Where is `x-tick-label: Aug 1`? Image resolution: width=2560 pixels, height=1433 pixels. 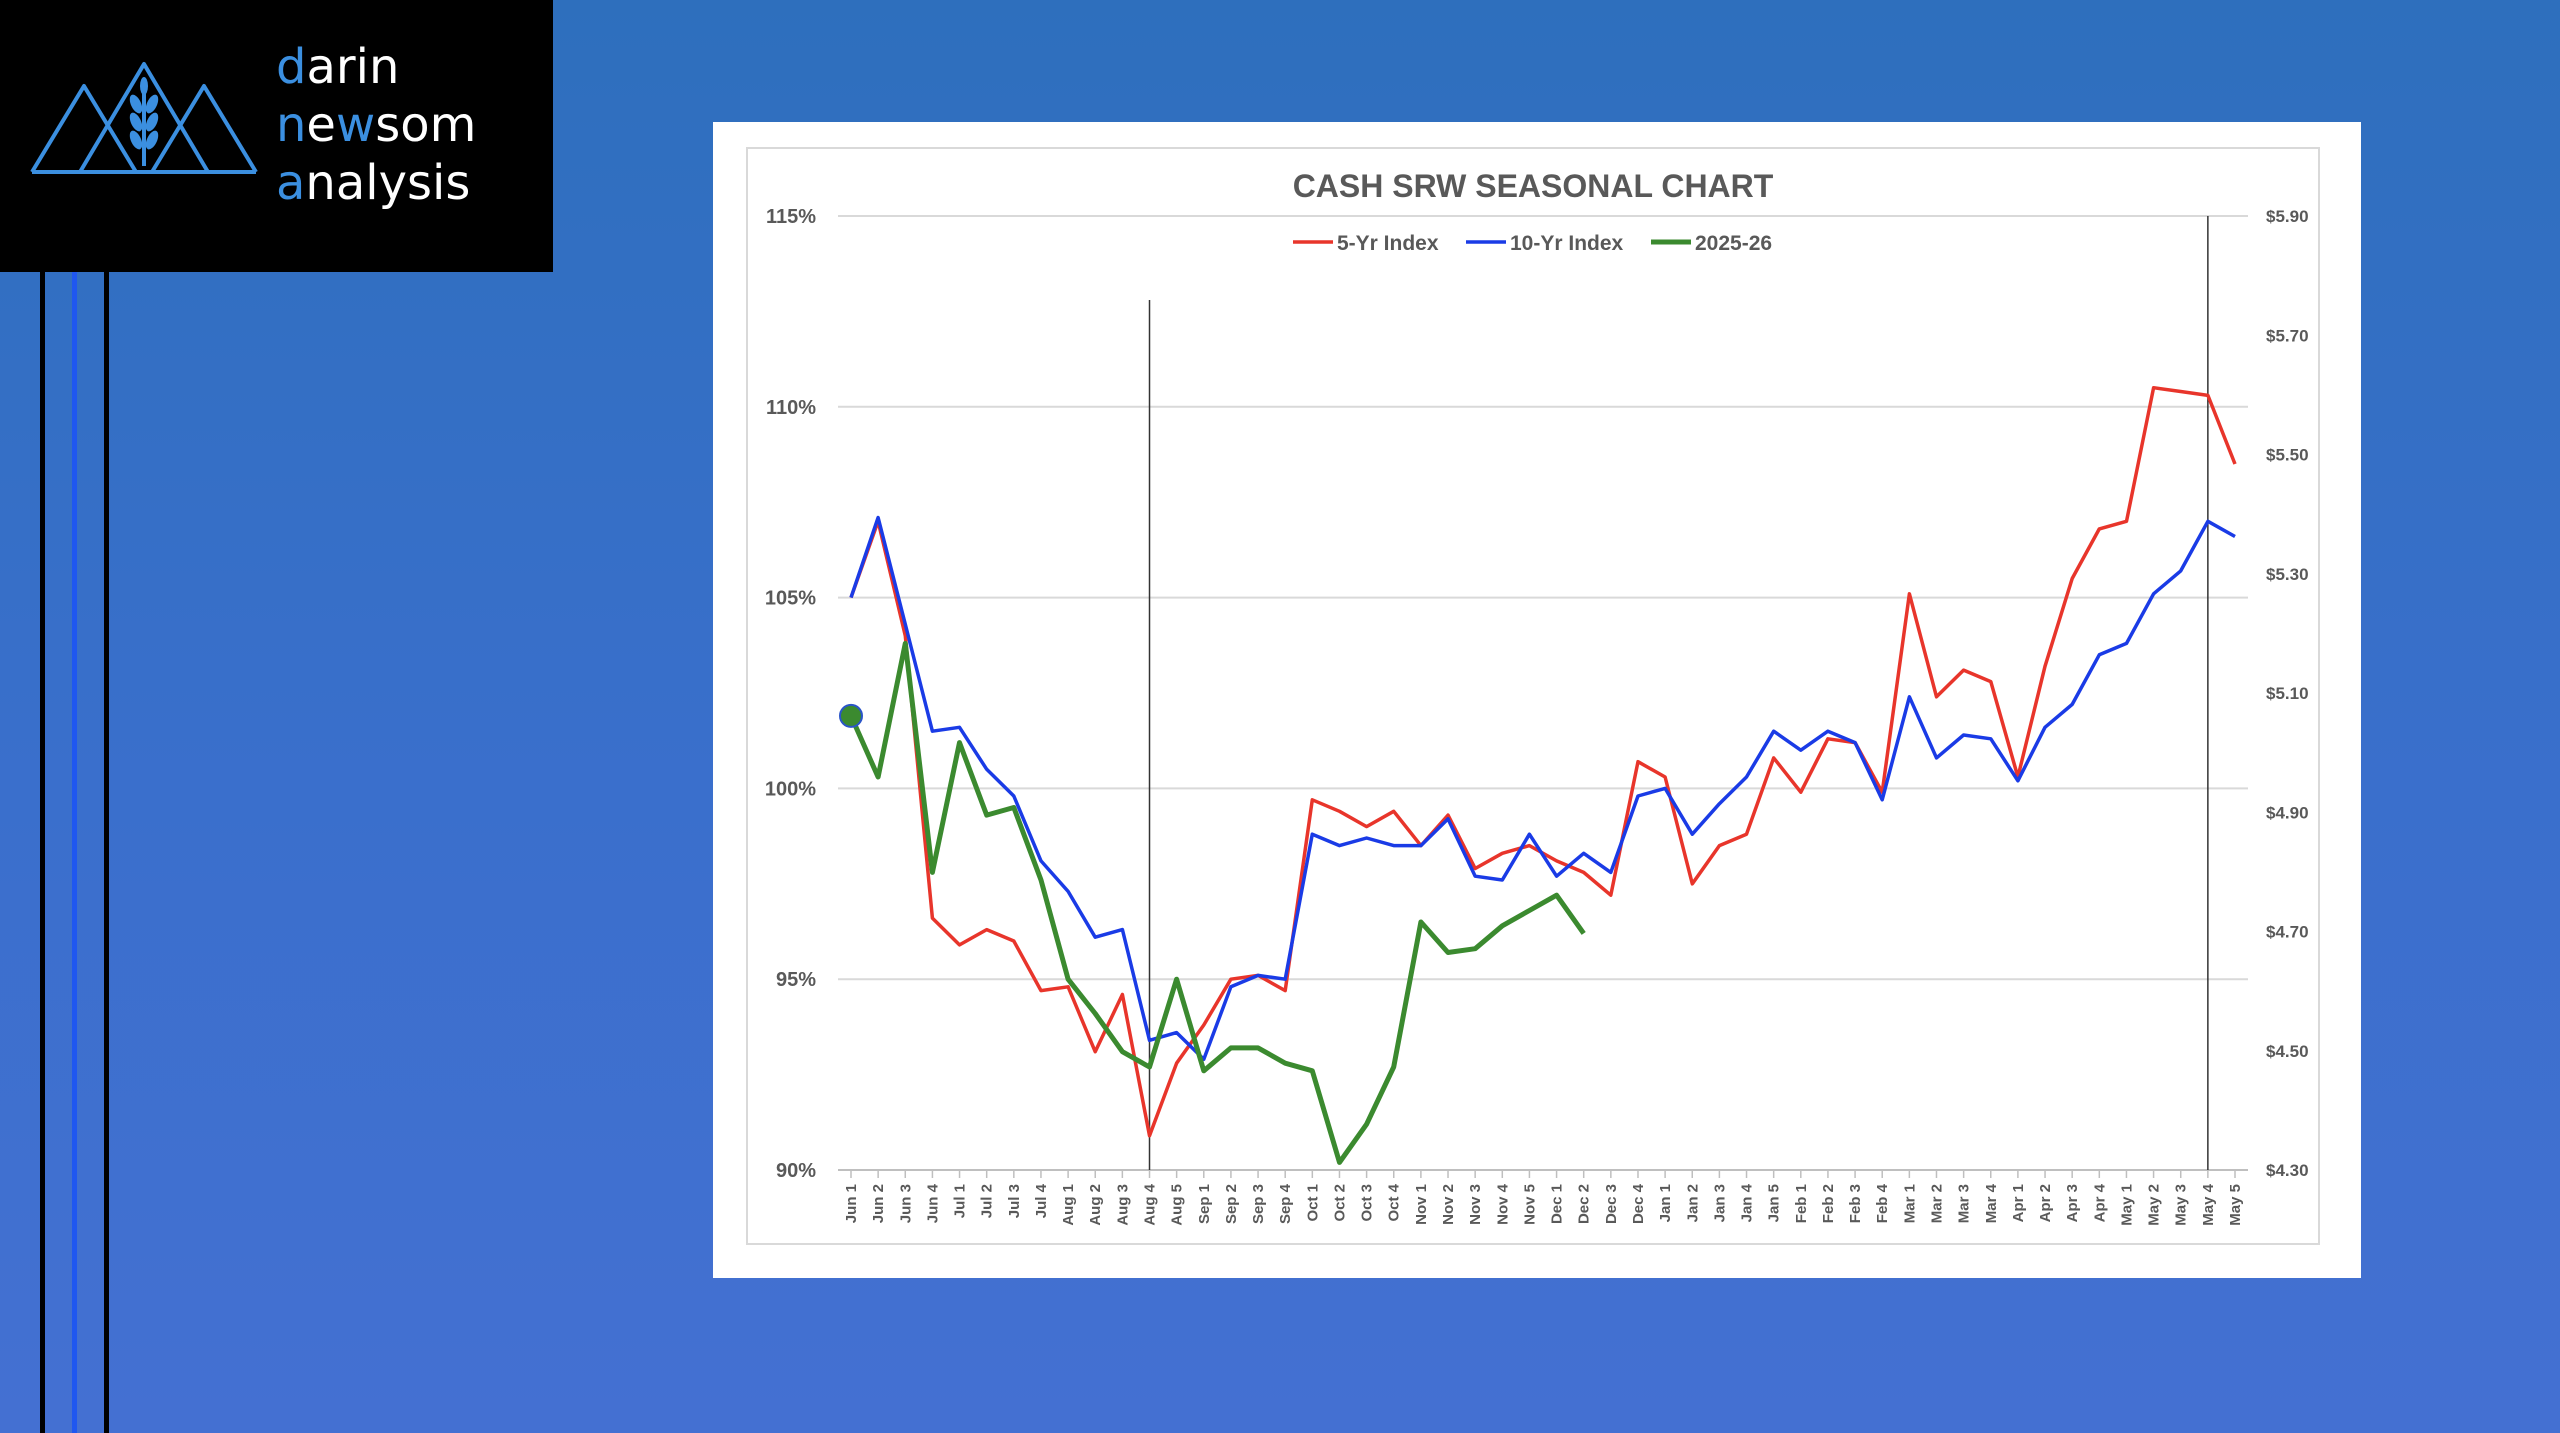
x-tick-label: Aug 1 is located at coordinates (1068, 1205).